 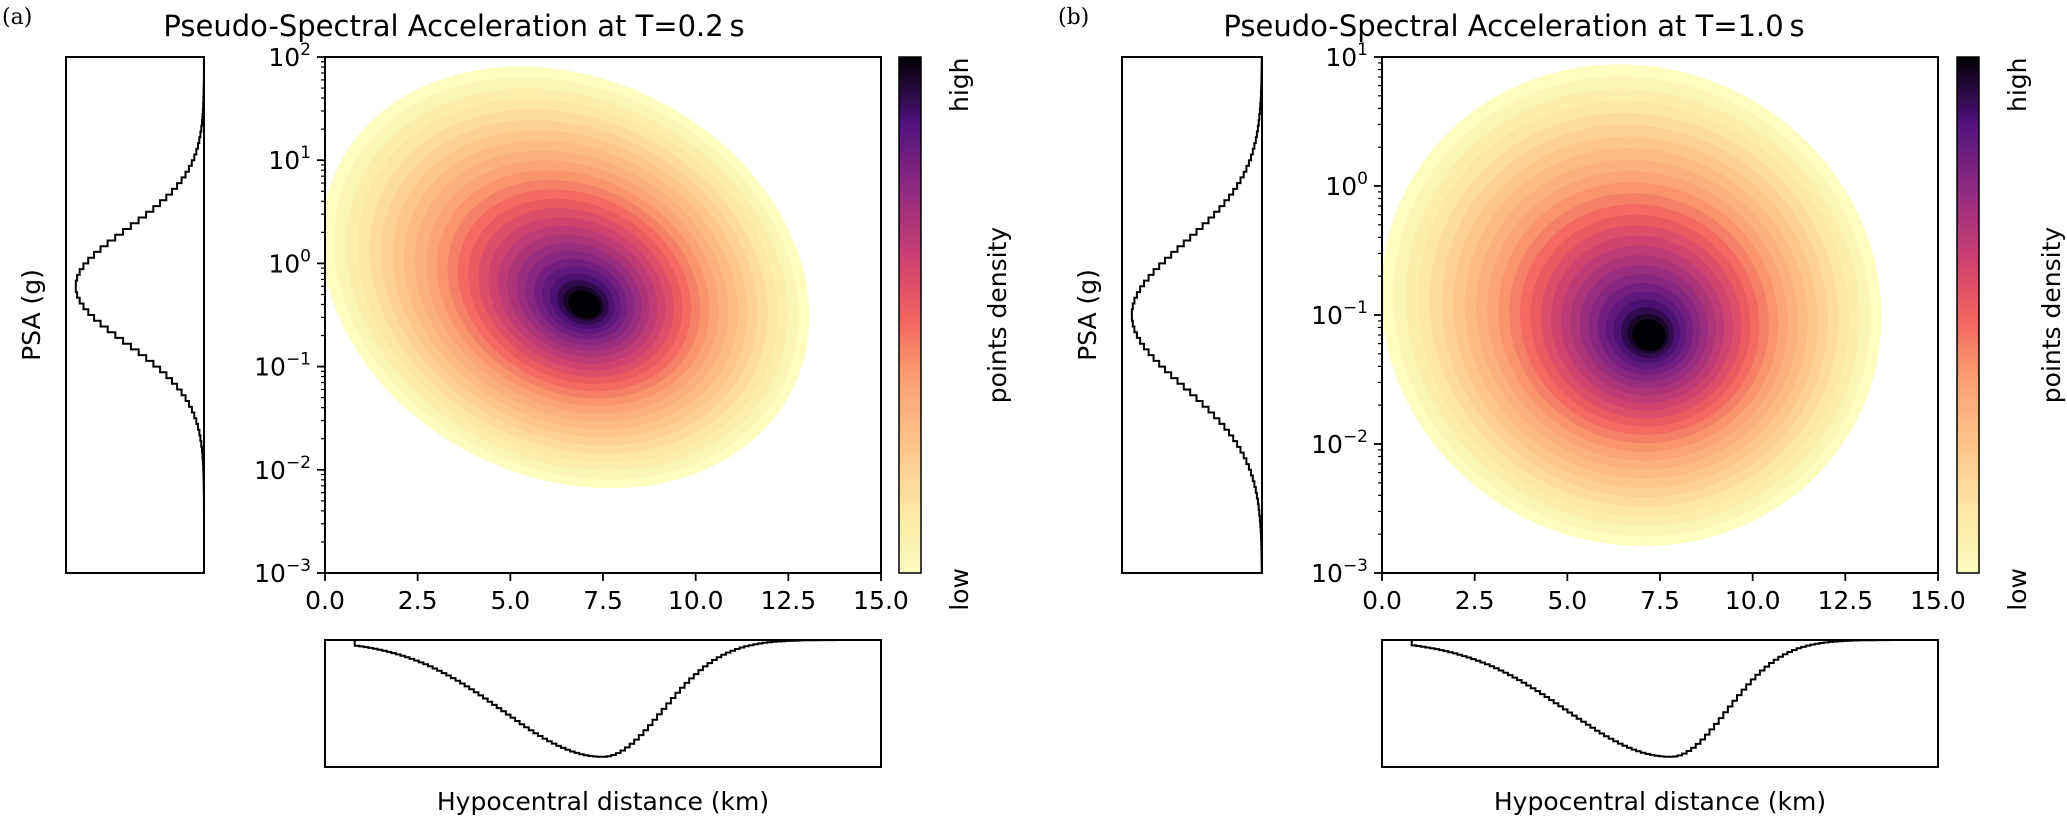 I want to click on y-tick-label: 10², so click(x=289, y=56).